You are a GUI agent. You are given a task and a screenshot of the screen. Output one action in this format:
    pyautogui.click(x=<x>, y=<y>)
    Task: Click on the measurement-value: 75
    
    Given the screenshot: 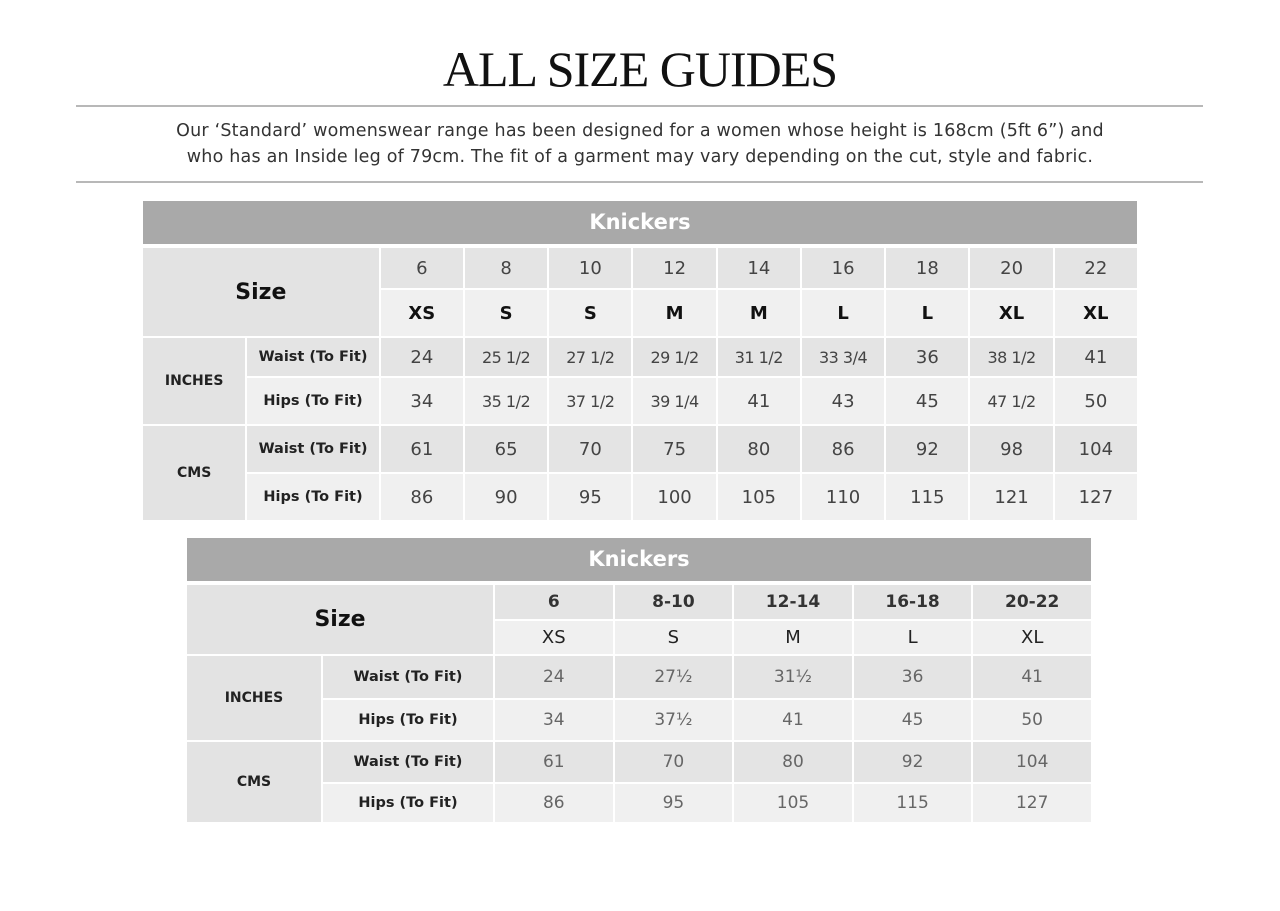 What is the action you would take?
    pyautogui.click(x=675, y=450)
    